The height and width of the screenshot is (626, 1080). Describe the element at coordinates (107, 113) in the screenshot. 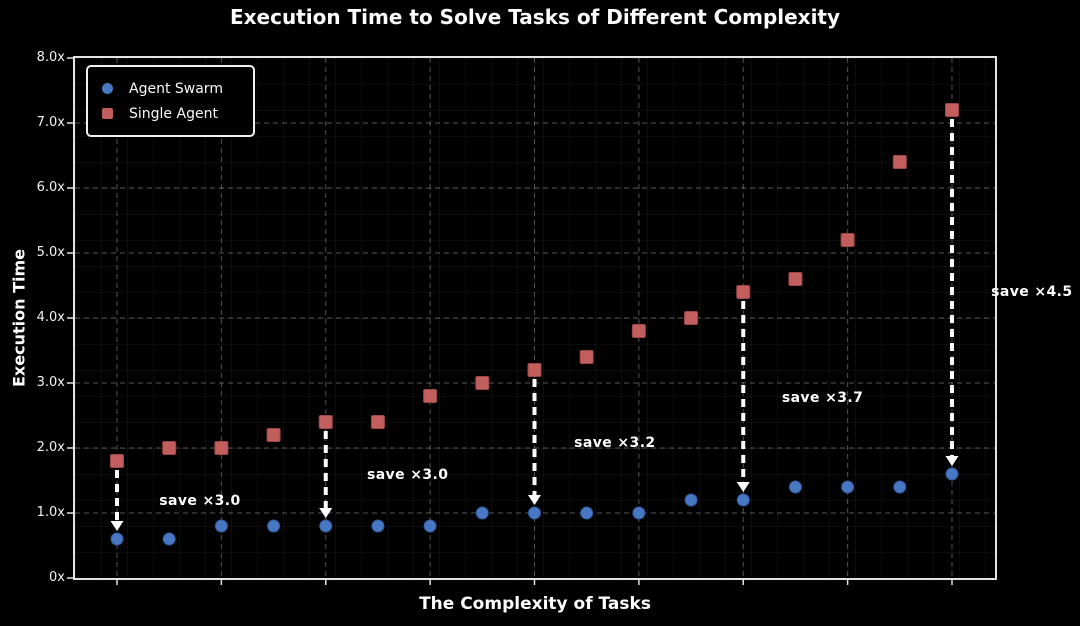

I see `square-marker-icon` at that location.